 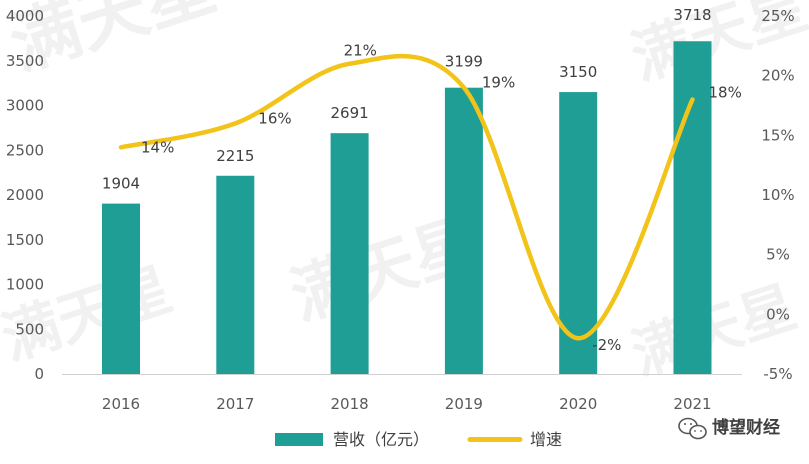 I want to click on revenue-value-label: 3718, so click(x=692, y=15).